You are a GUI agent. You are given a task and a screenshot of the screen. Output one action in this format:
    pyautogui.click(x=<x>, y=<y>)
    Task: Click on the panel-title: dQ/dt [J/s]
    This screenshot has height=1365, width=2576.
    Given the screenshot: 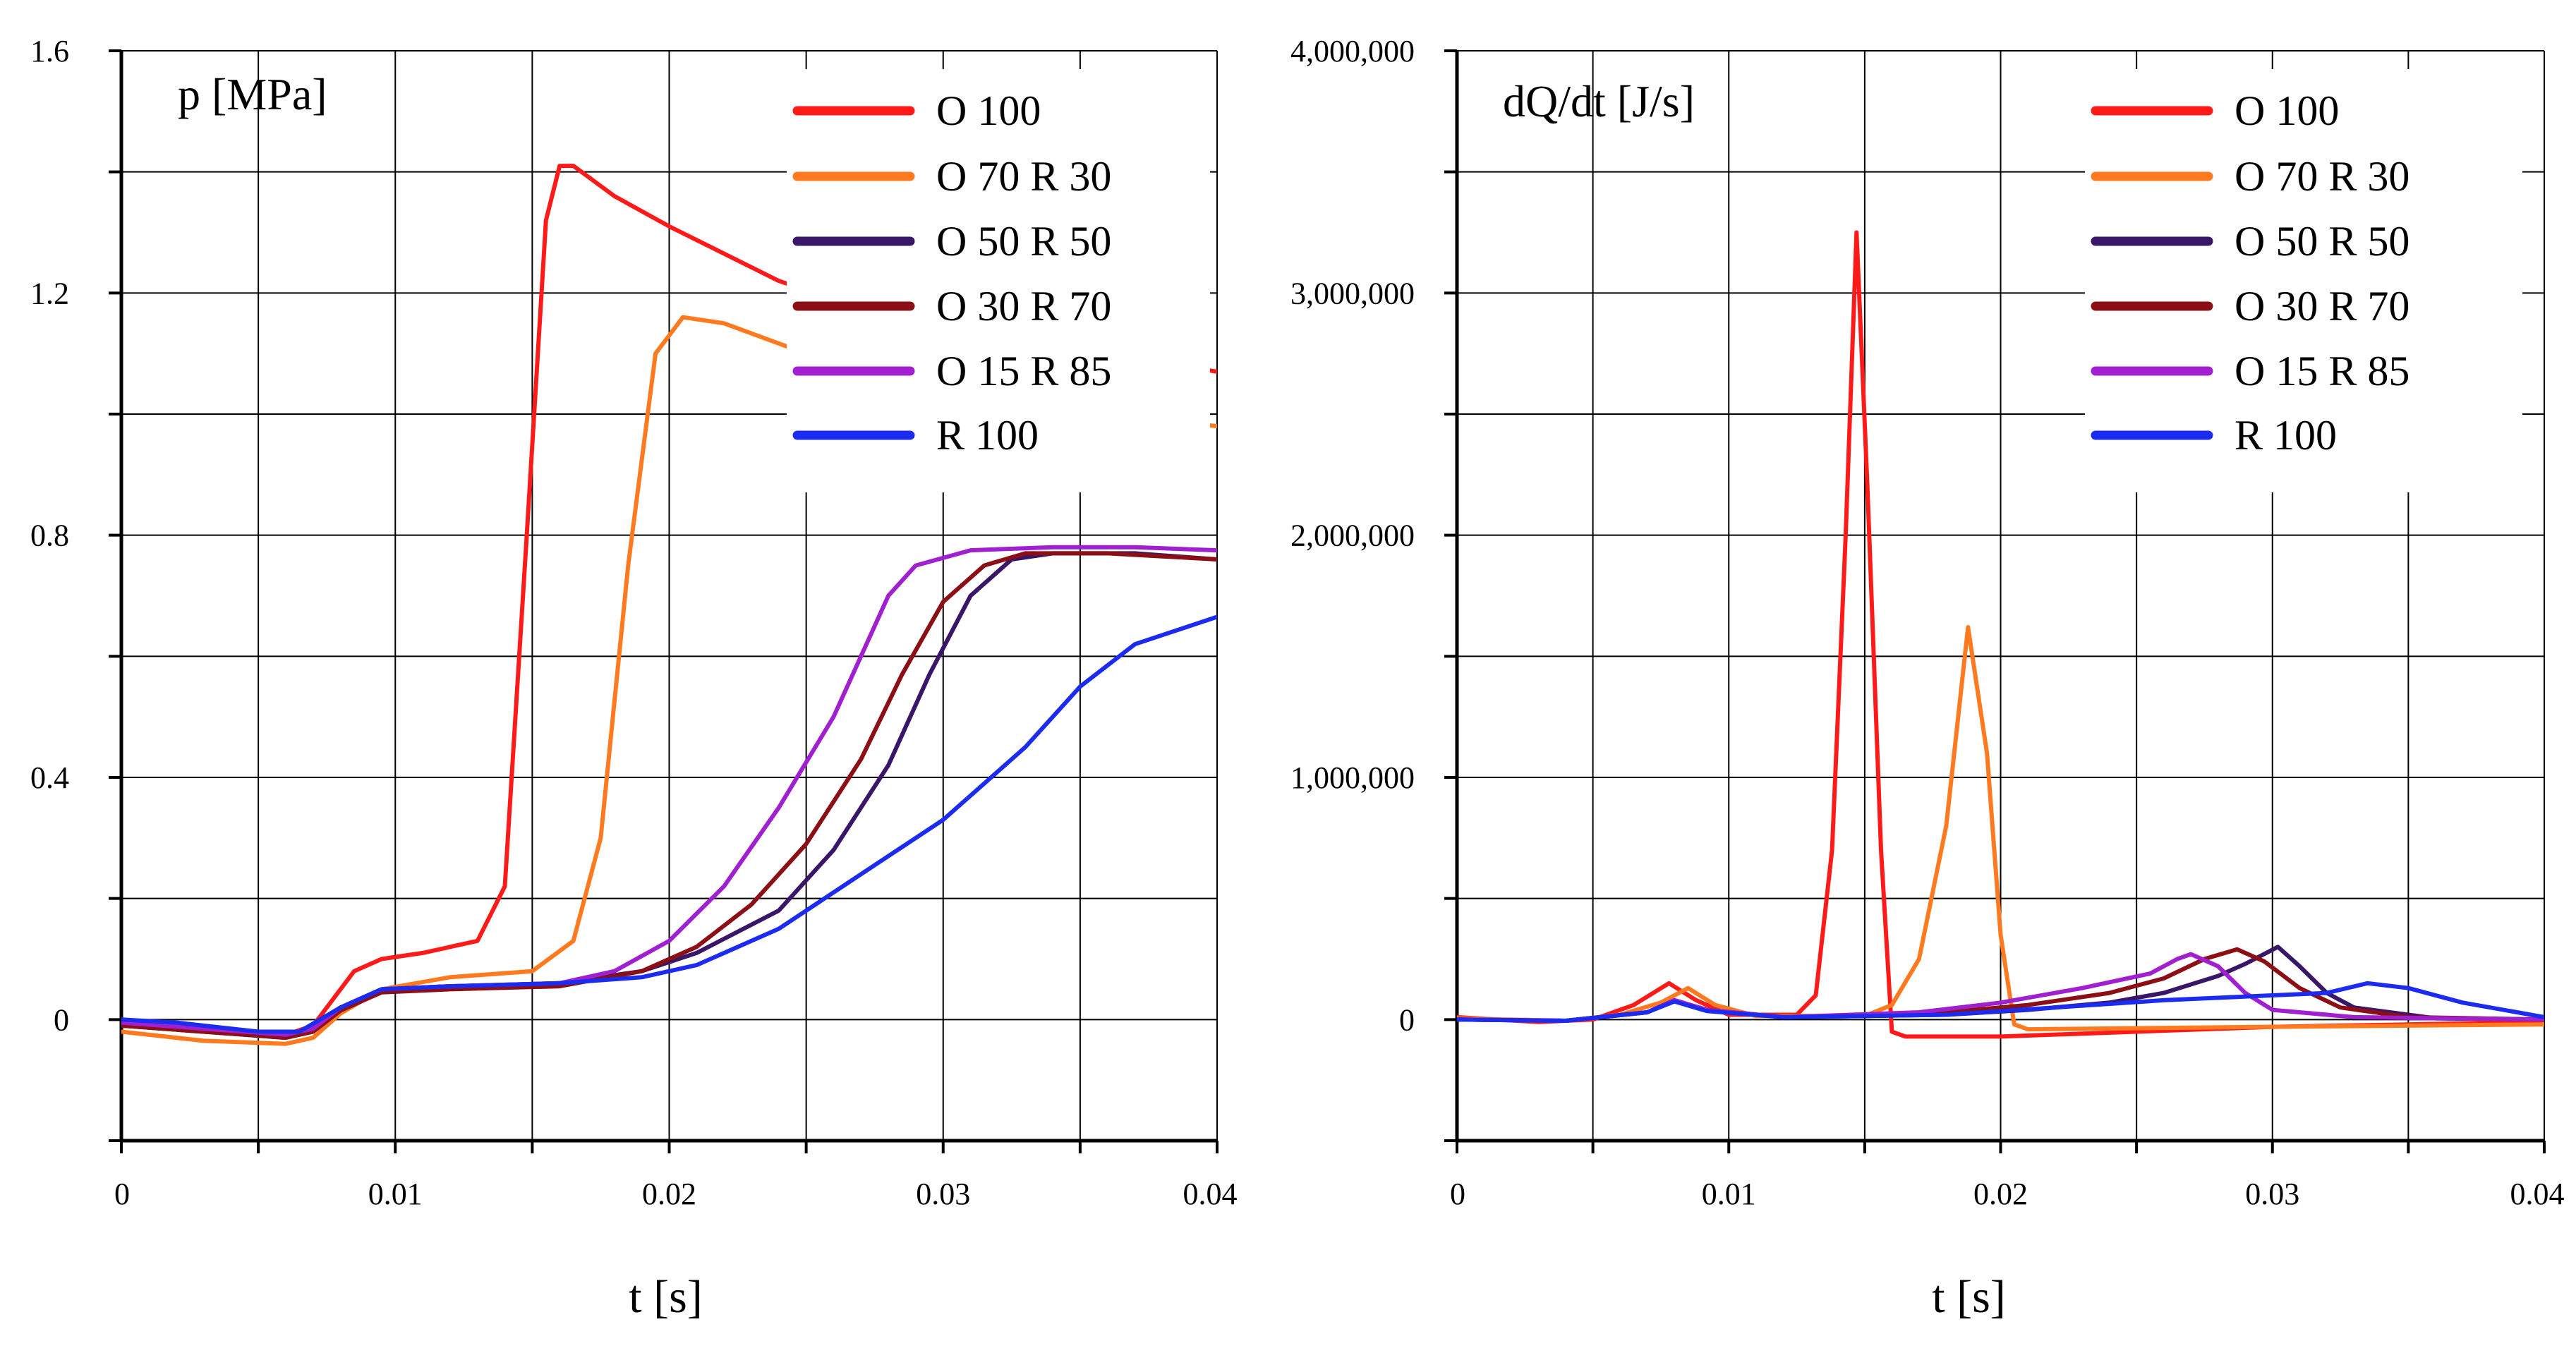 What is the action you would take?
    pyautogui.click(x=1599, y=101)
    